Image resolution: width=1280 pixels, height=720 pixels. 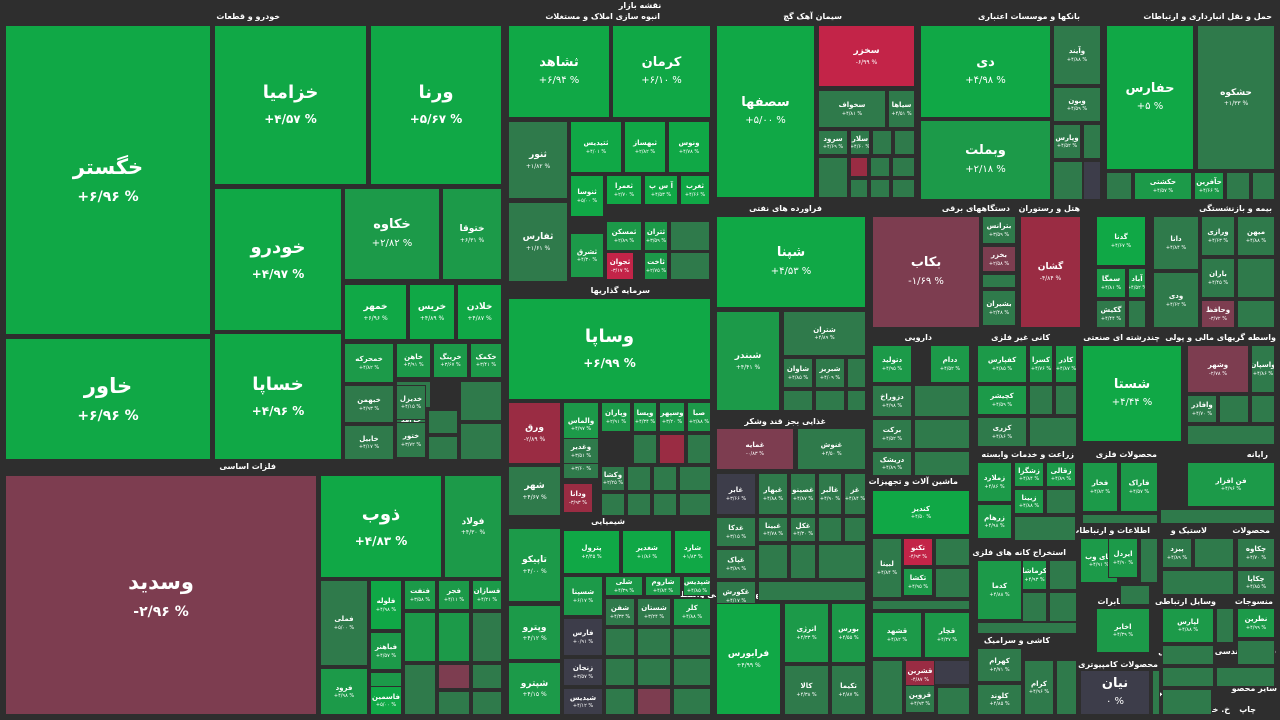 What do you see at coordinates (736, 596) in the screenshot?
I see `stock-tile-ghakoresh: غکورش% ۴/۱۷+` at bounding box center [736, 596].